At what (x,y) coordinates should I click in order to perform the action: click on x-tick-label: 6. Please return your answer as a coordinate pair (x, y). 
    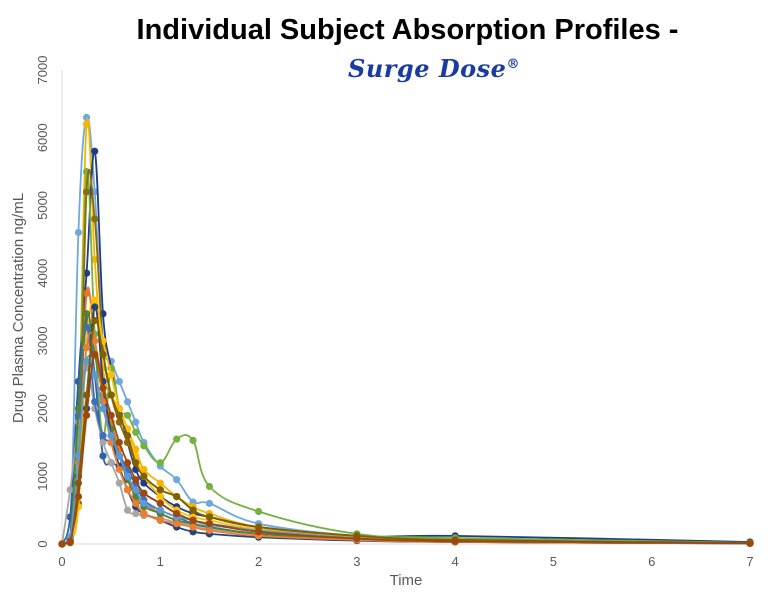
    Looking at the image, I should click on (651, 561).